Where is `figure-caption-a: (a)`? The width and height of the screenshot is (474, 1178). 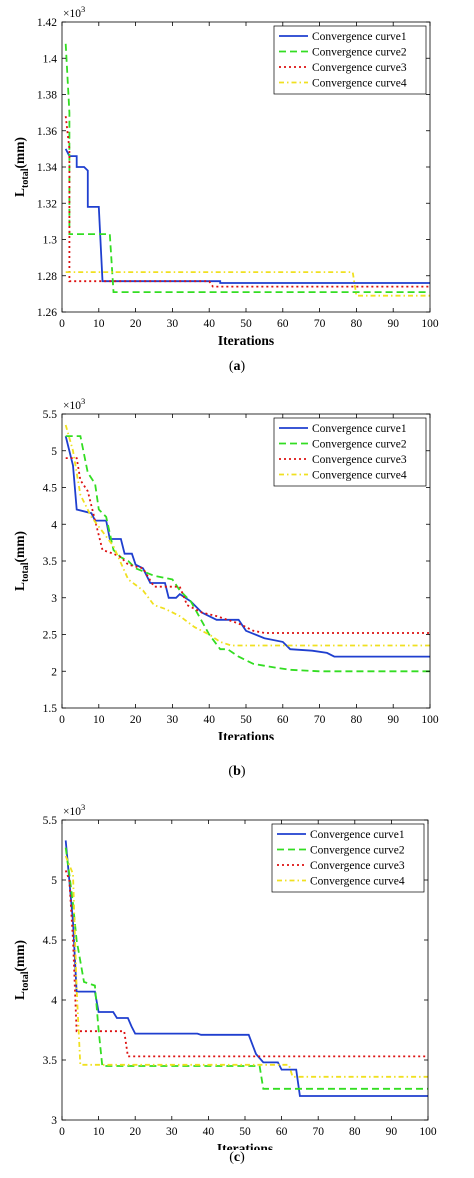
figure-caption-a: (a) is located at coordinates (237, 367).